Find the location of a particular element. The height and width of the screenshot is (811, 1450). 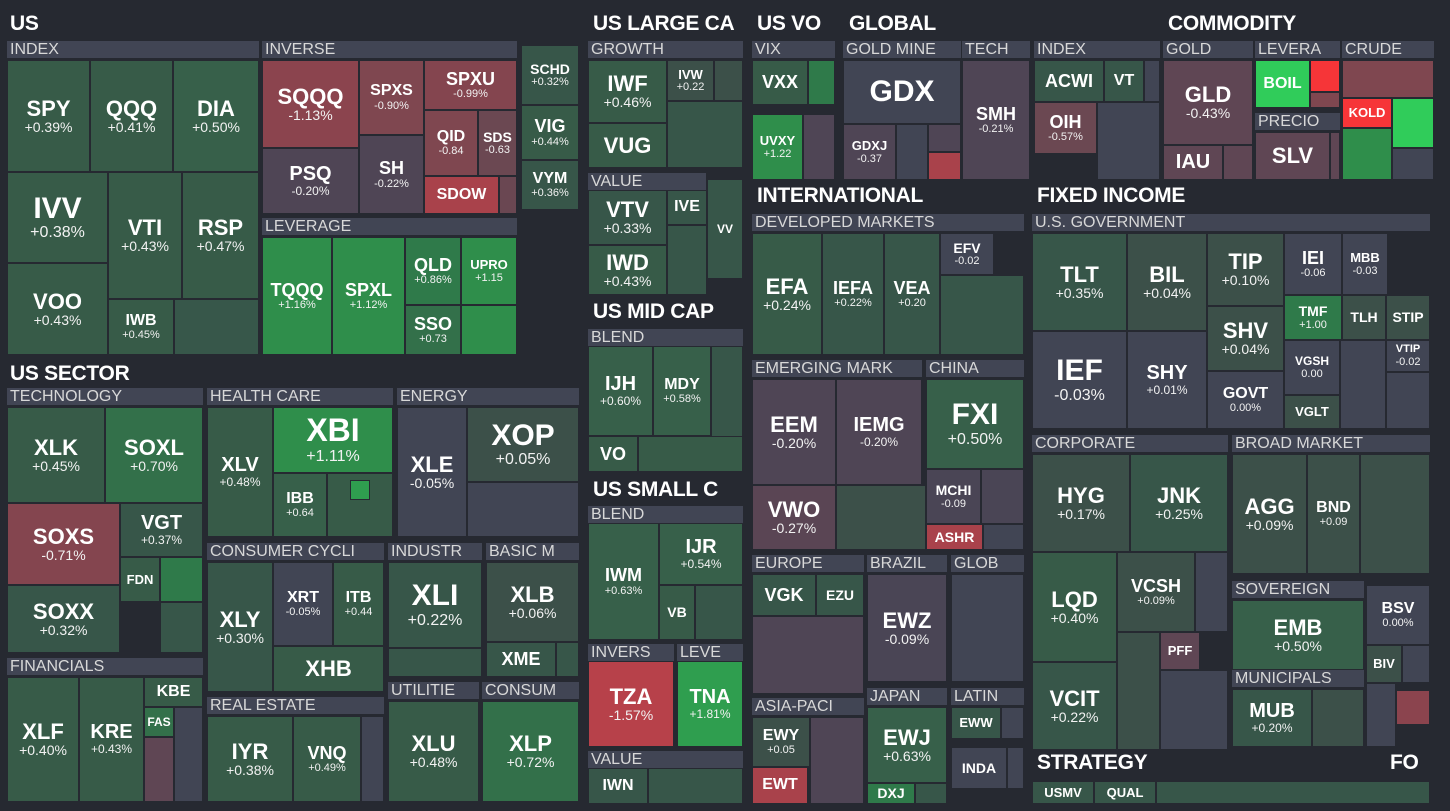

tile-upro: UPRO +1.15 is located at coordinates (489, 271).